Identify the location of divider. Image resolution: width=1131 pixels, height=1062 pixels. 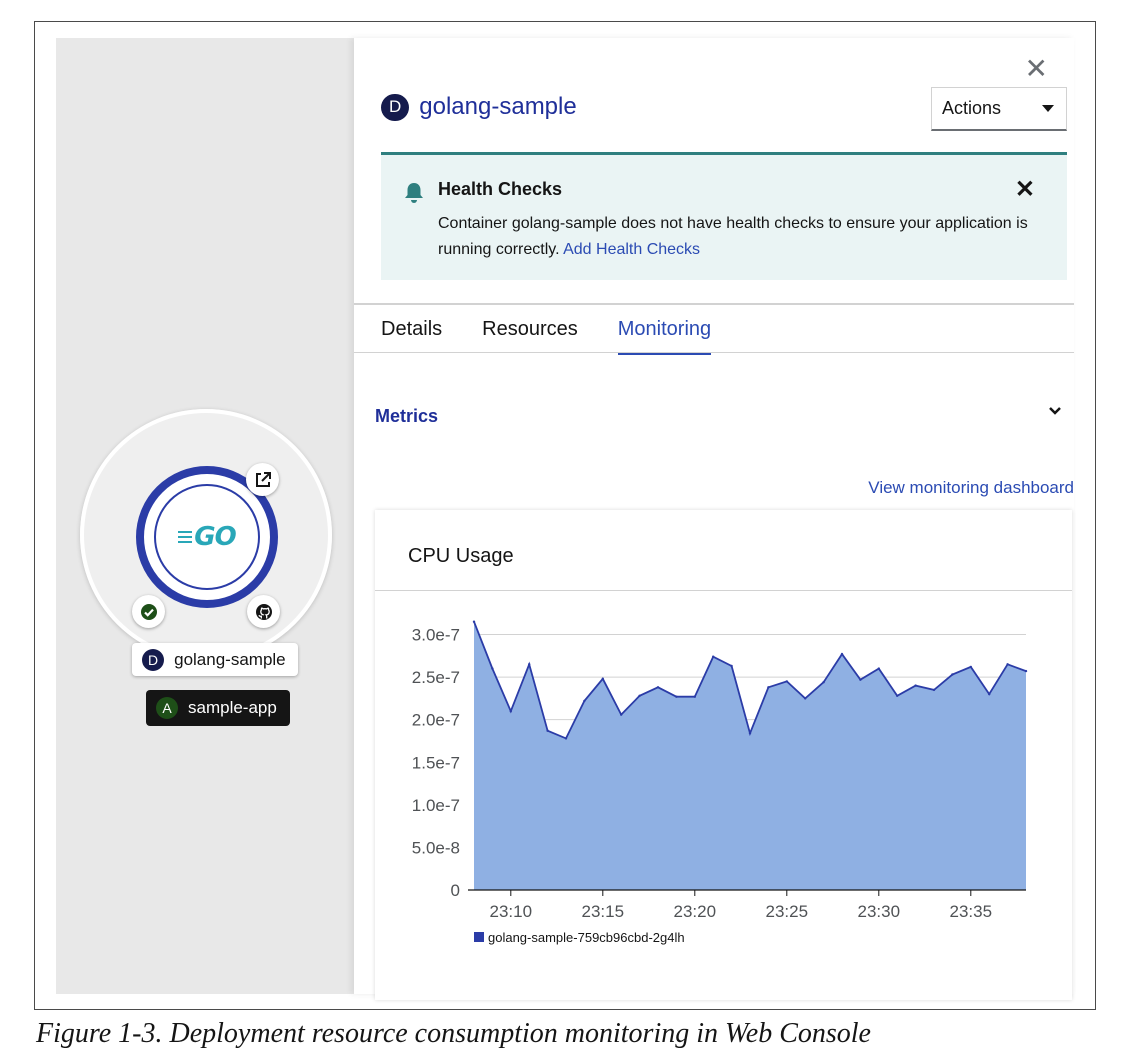
(714, 304).